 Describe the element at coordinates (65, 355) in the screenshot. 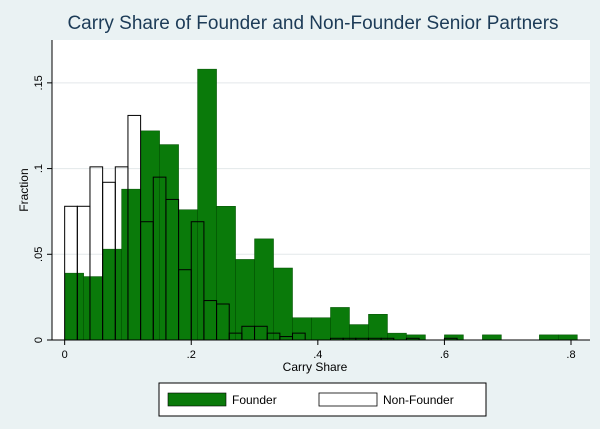

I see `x-tick-label-0: 0` at that location.